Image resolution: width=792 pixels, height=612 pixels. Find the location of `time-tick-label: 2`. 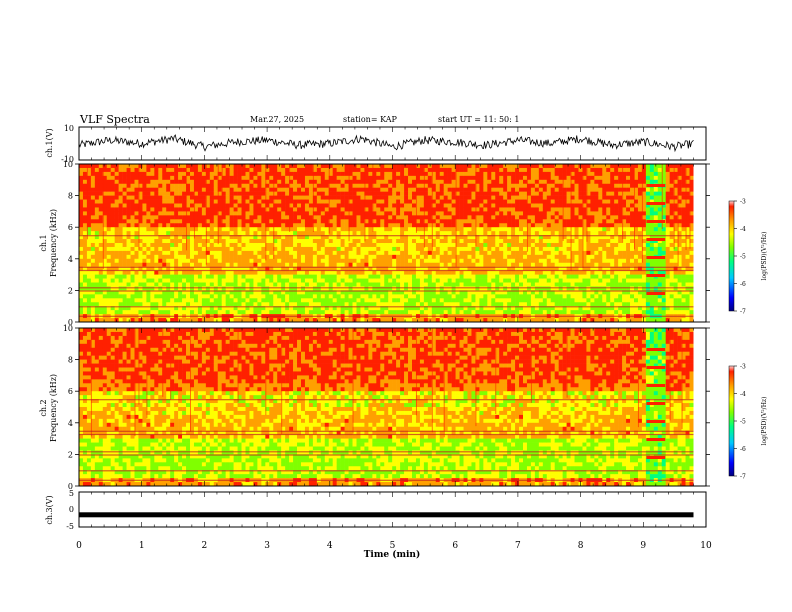

time-tick-label: 2 is located at coordinates (205, 546).